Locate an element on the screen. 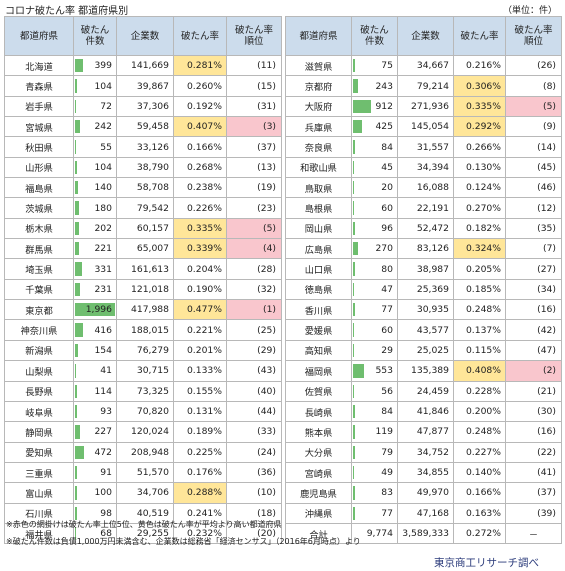 Image resolution: width=565 pixels, height=571 pixels. count-cell: 227 is located at coordinates (95, 432).